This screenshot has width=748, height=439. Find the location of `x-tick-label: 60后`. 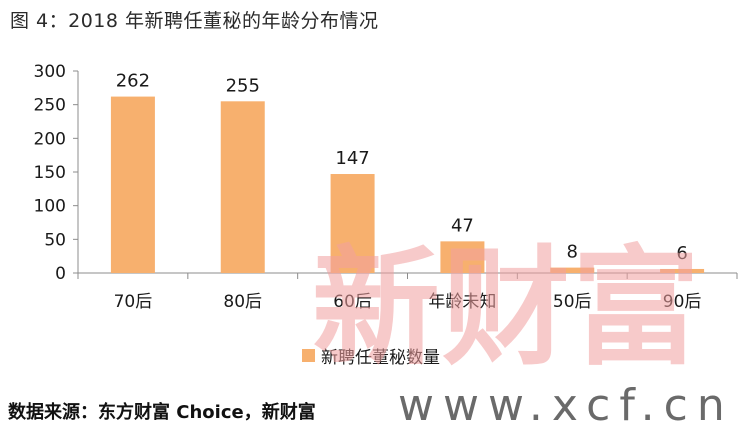

x-tick-label: 60后 is located at coordinates (352, 302).